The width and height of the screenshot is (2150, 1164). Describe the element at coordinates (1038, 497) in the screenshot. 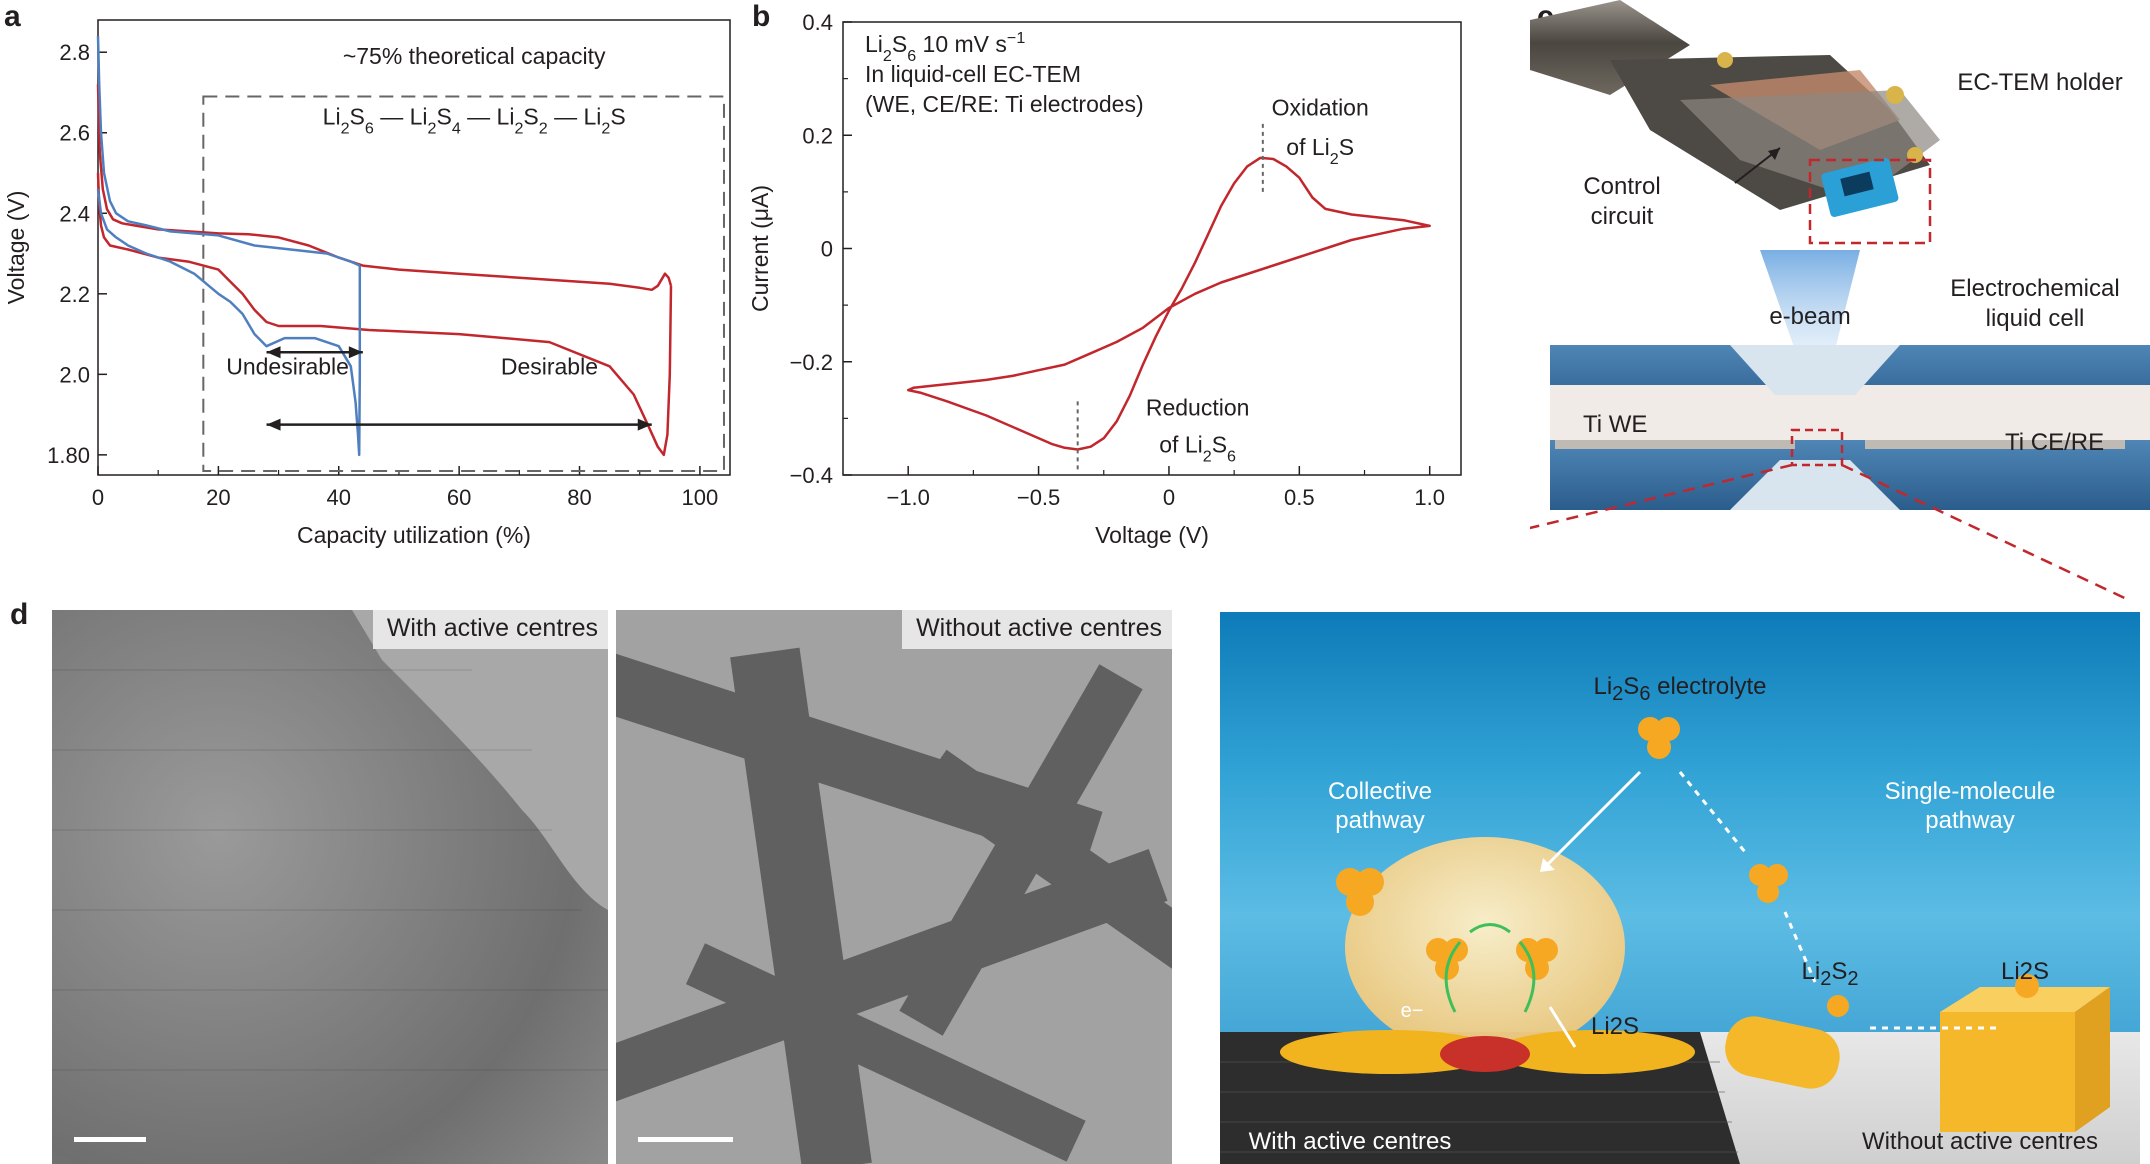

I see `chart-b-xtick-label: −0.5` at that location.